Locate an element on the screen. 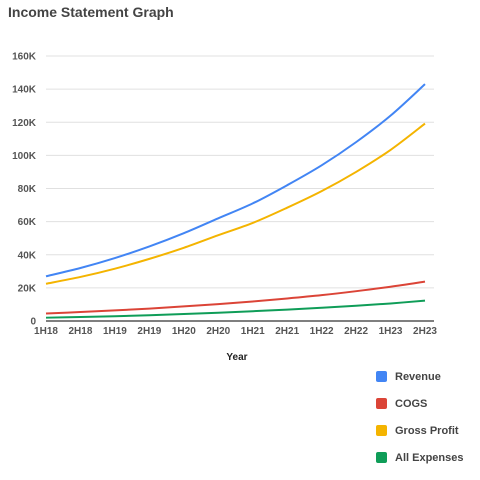  x-tick-label: 1H18 is located at coordinates (46, 331).